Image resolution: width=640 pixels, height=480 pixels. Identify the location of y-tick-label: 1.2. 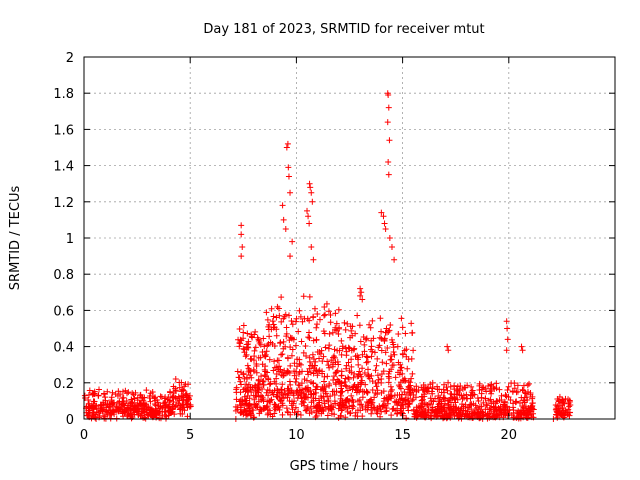
(63, 203).